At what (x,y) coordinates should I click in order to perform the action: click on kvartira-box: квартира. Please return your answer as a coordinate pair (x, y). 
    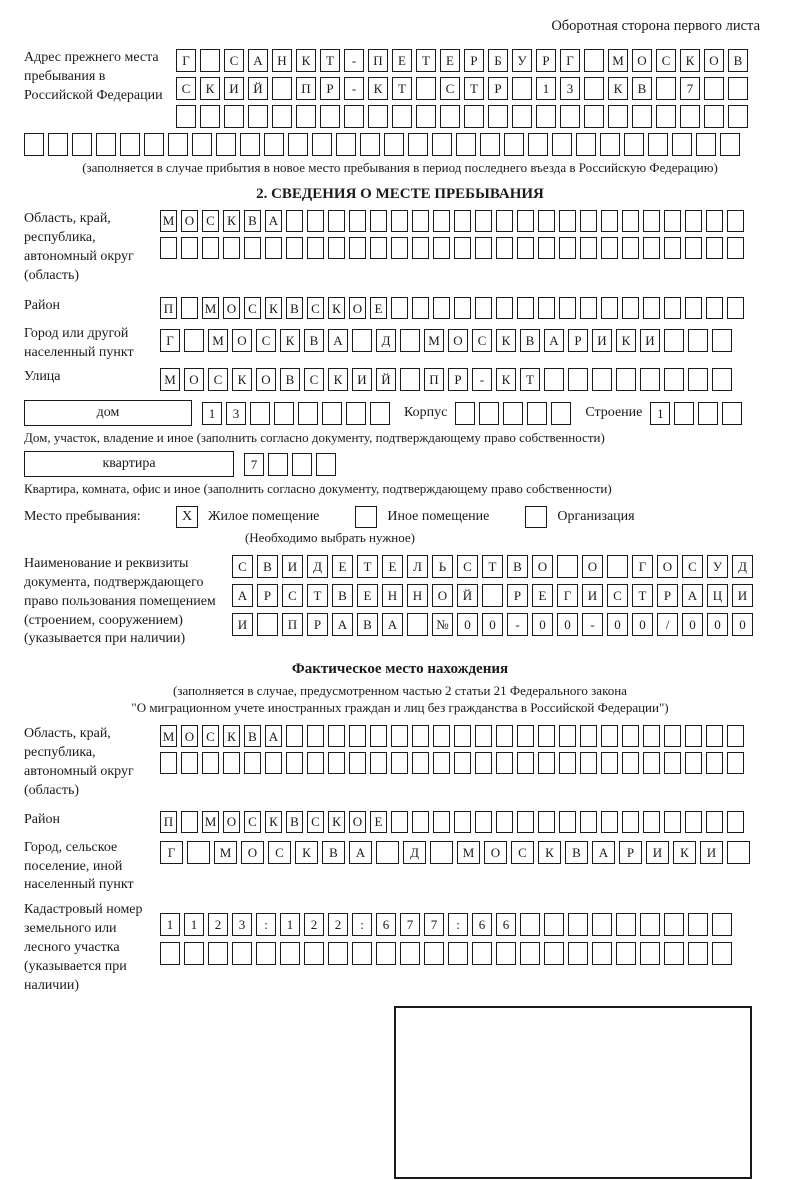
    Looking at the image, I should click on (129, 464).